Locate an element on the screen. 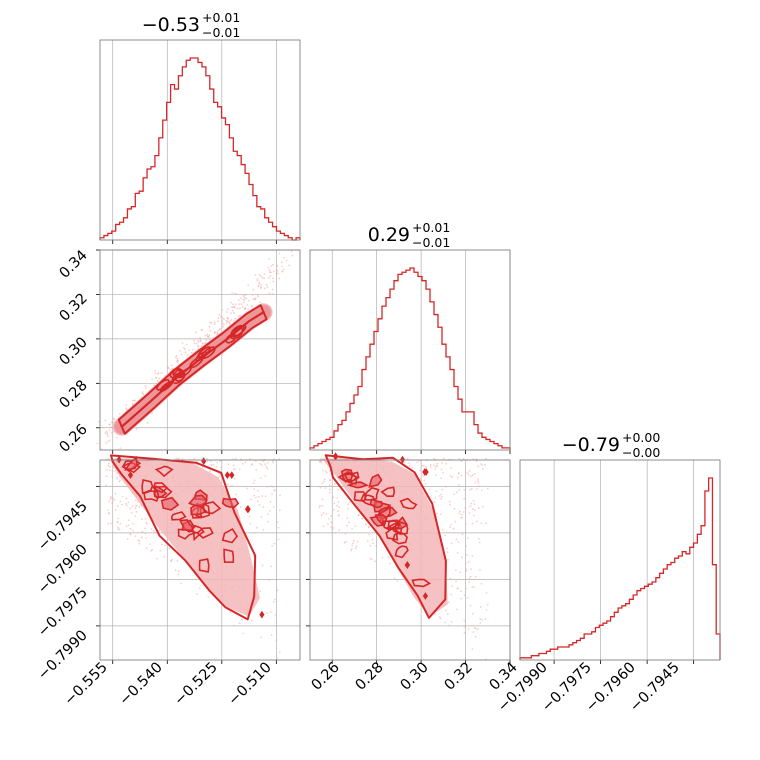 The width and height of the screenshot is (760, 760). title-1-lower: −0.01 is located at coordinates (431, 242).